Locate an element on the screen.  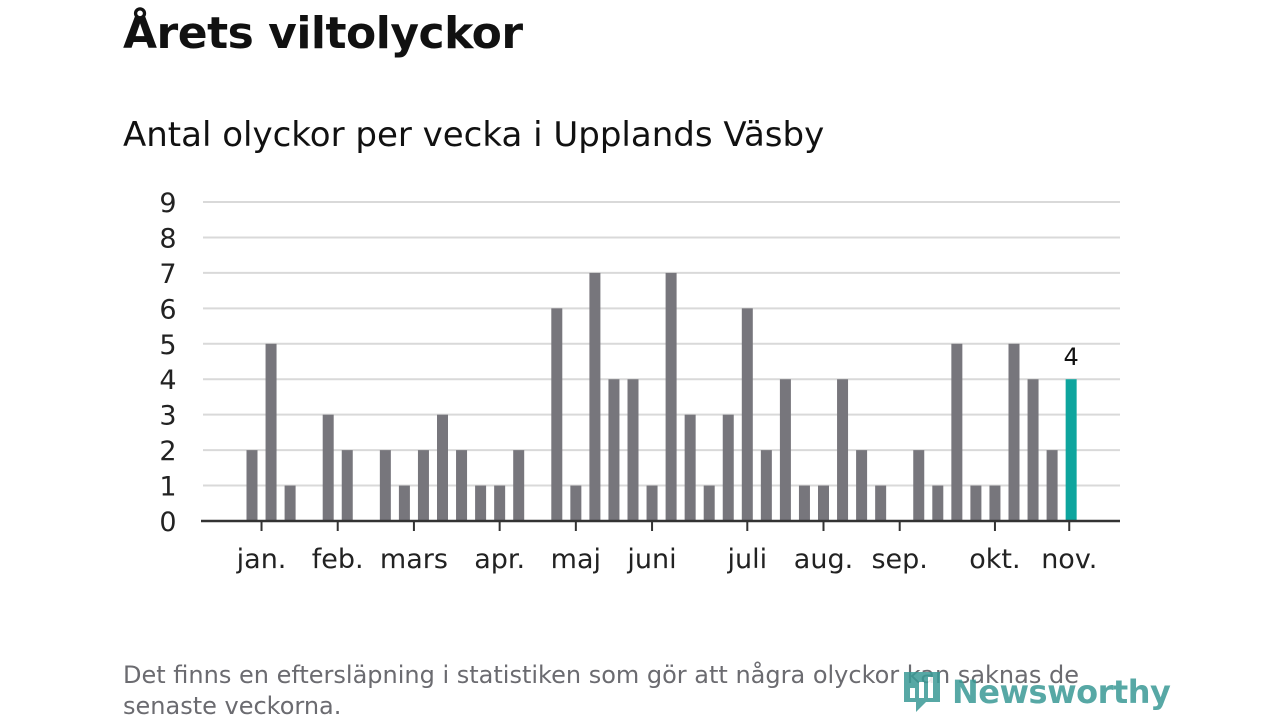
y-tick-label: 5 is located at coordinates (167, 345).